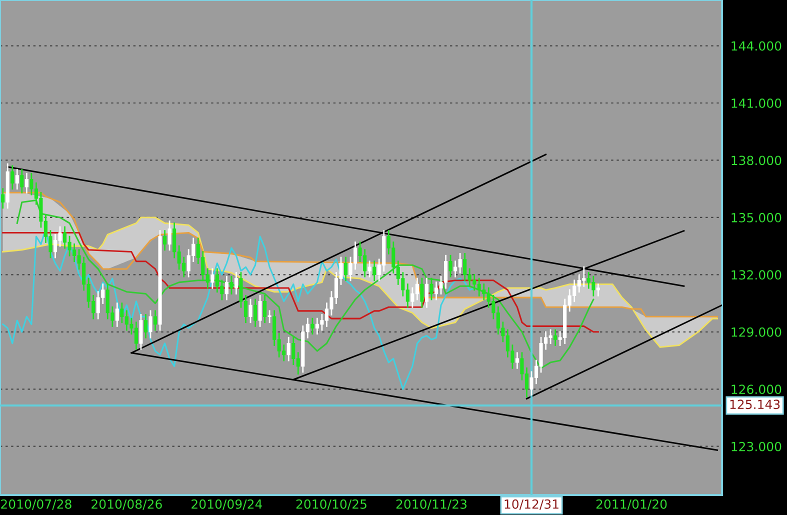  Describe the element at coordinates (755, 405) in the screenshot. I see `ref-line-label: 125.143` at that location.